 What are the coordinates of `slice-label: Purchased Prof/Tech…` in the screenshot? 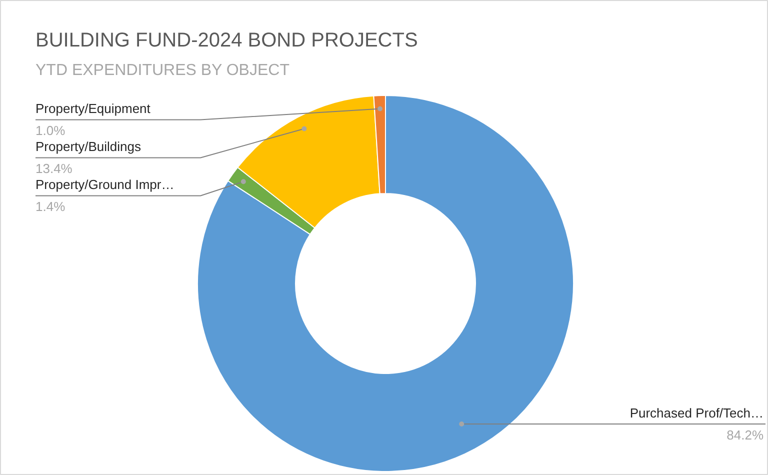 It's located at (697, 413).